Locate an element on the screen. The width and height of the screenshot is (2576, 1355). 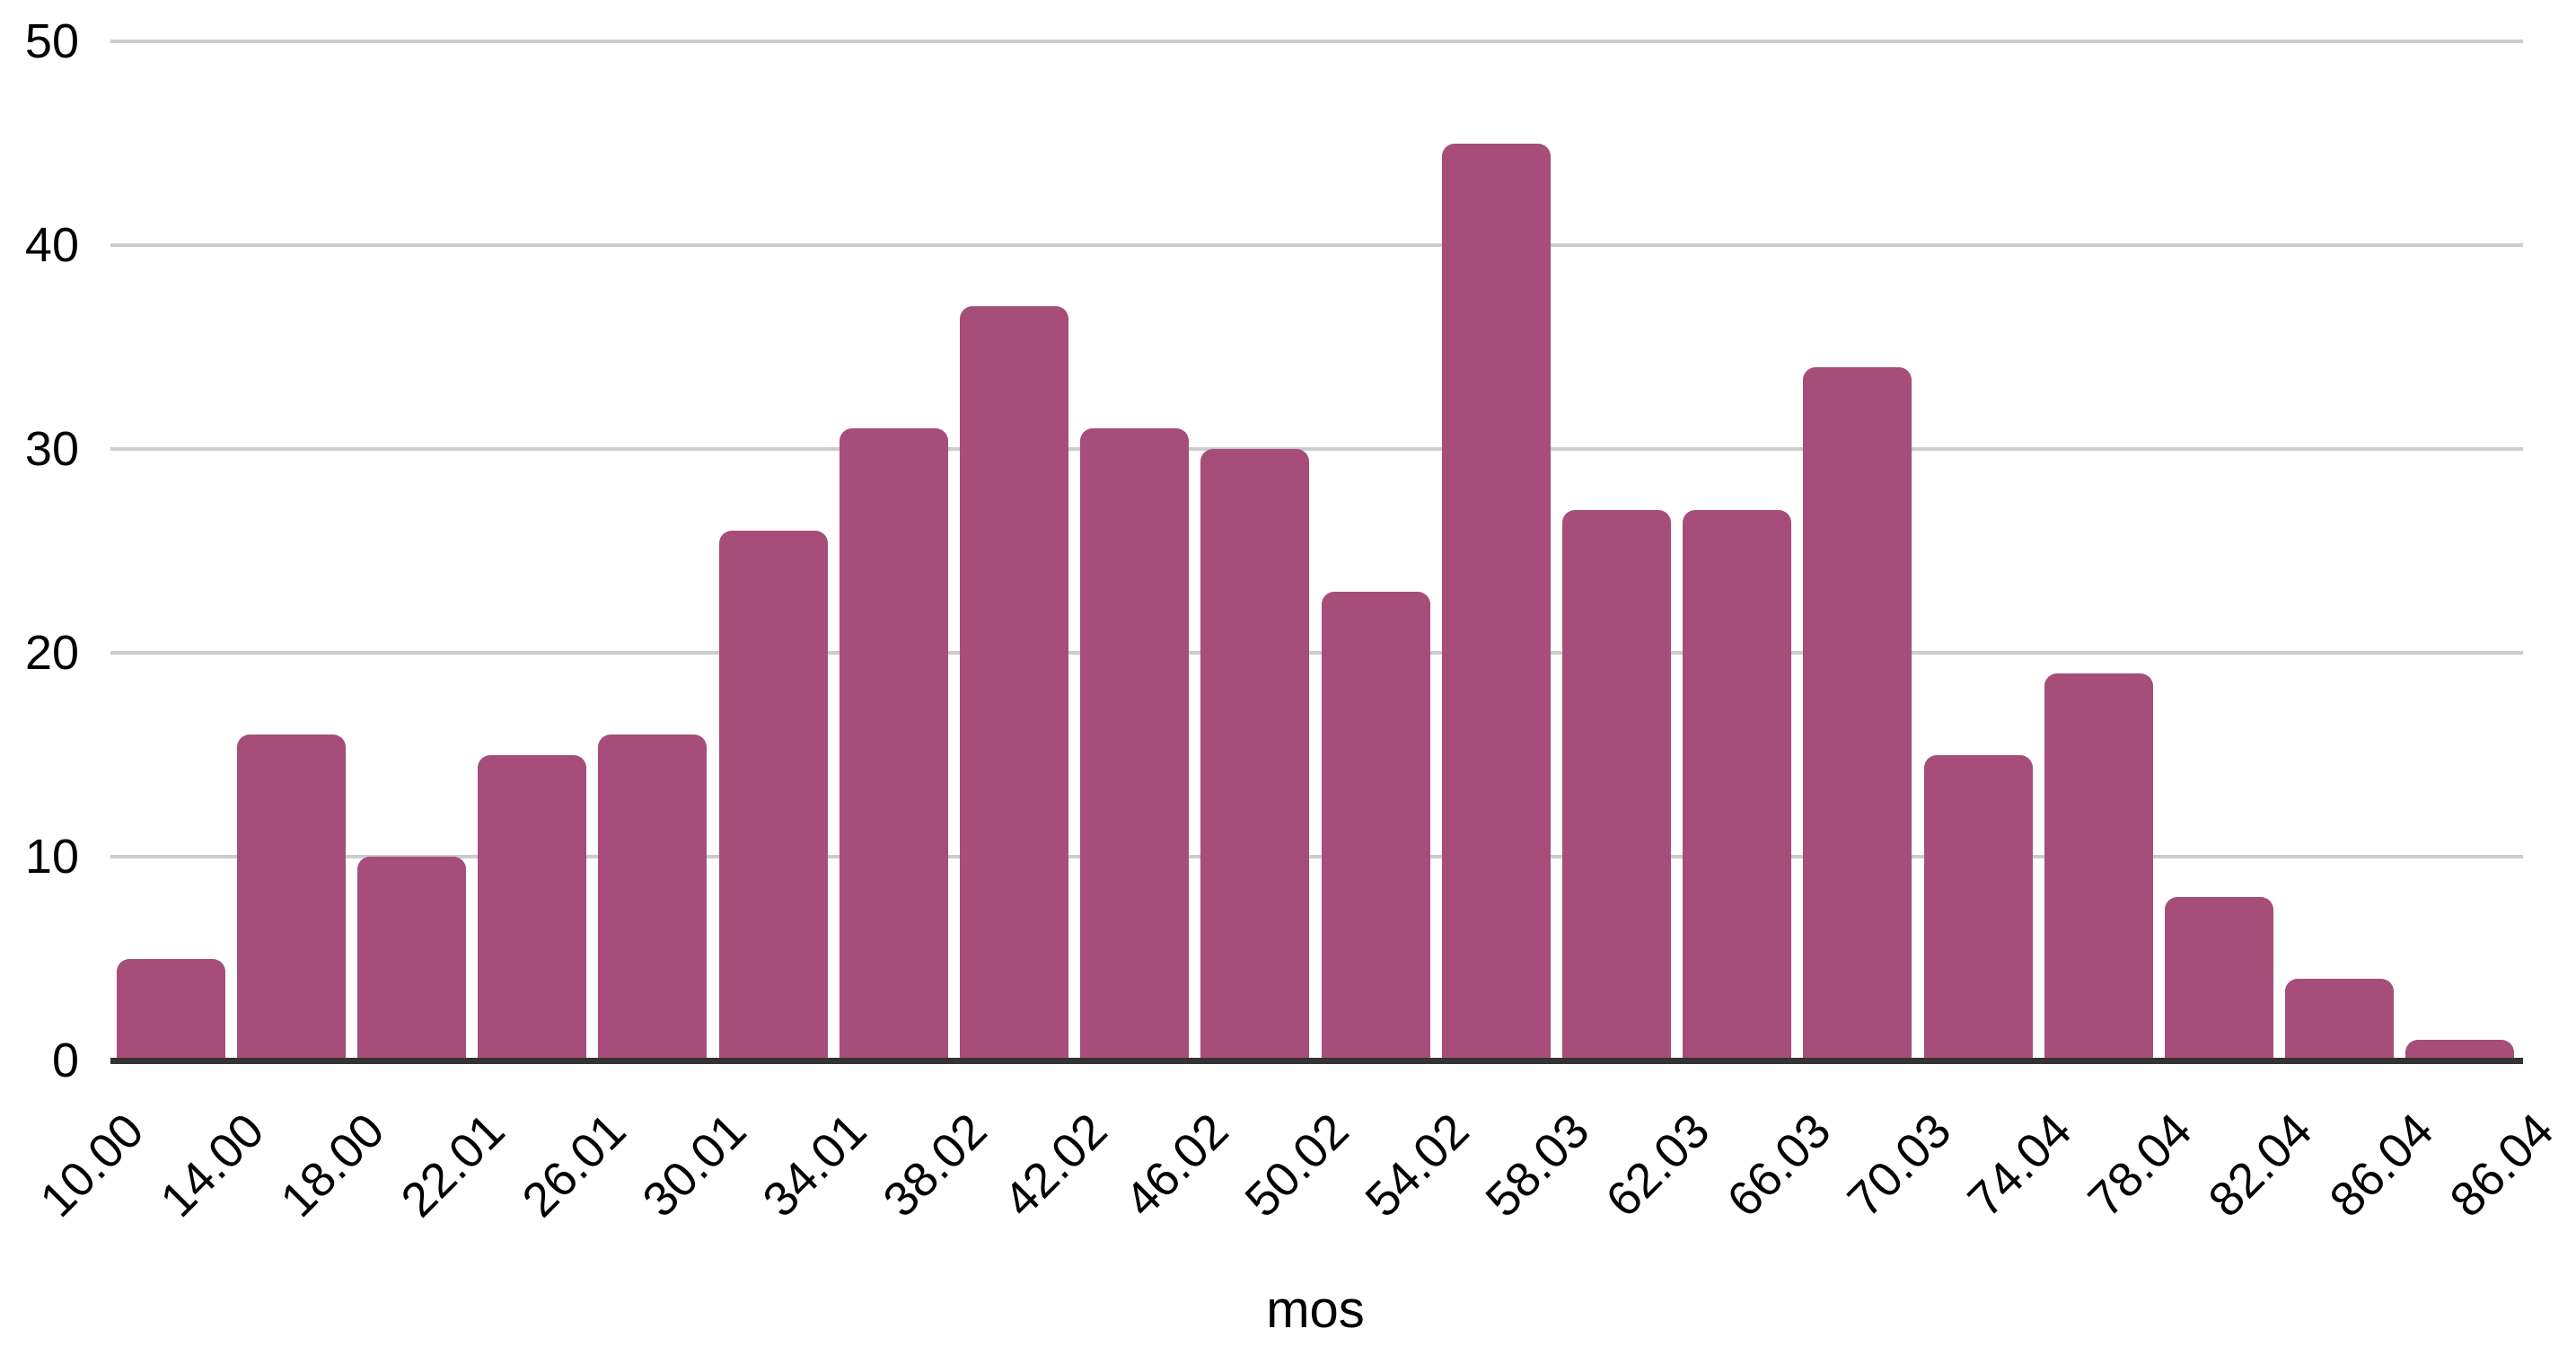
y-axis-tick-label: 20 is located at coordinates (51, 653).